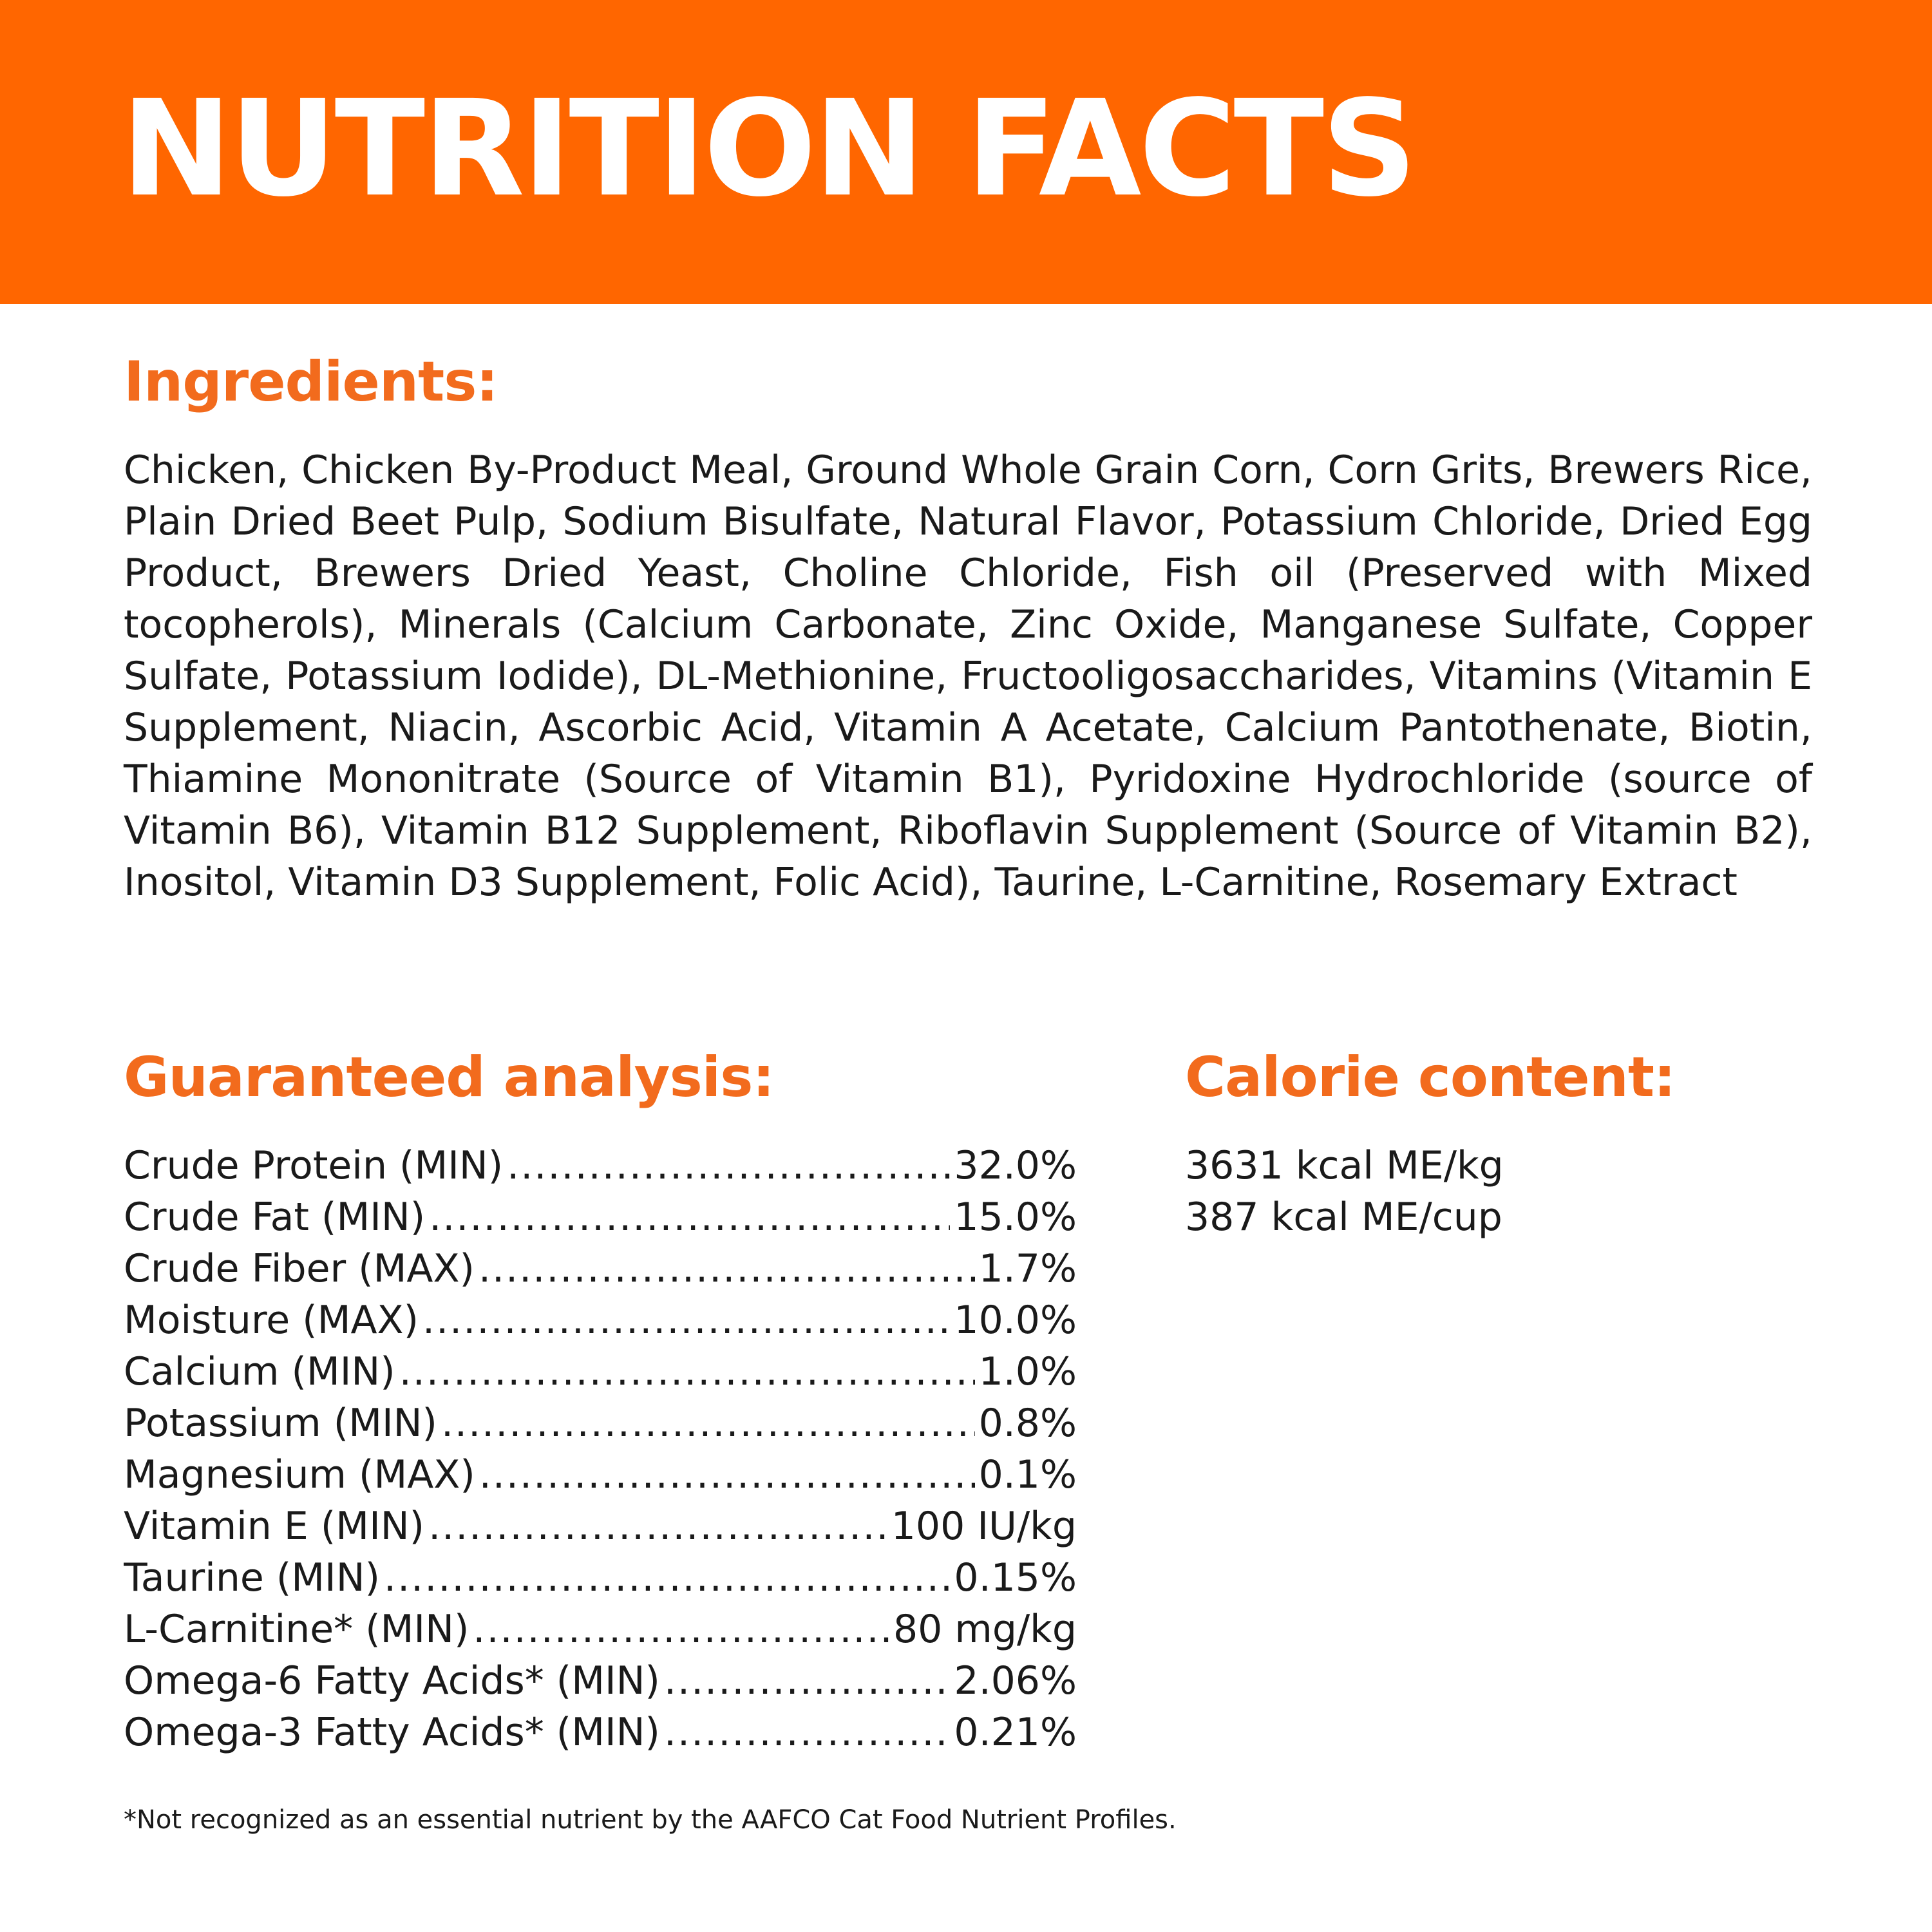 The height and width of the screenshot is (1932, 1932). What do you see at coordinates (314, 1165) in the screenshot?
I see `analysis-label: Crude Protein (MIN)` at bounding box center [314, 1165].